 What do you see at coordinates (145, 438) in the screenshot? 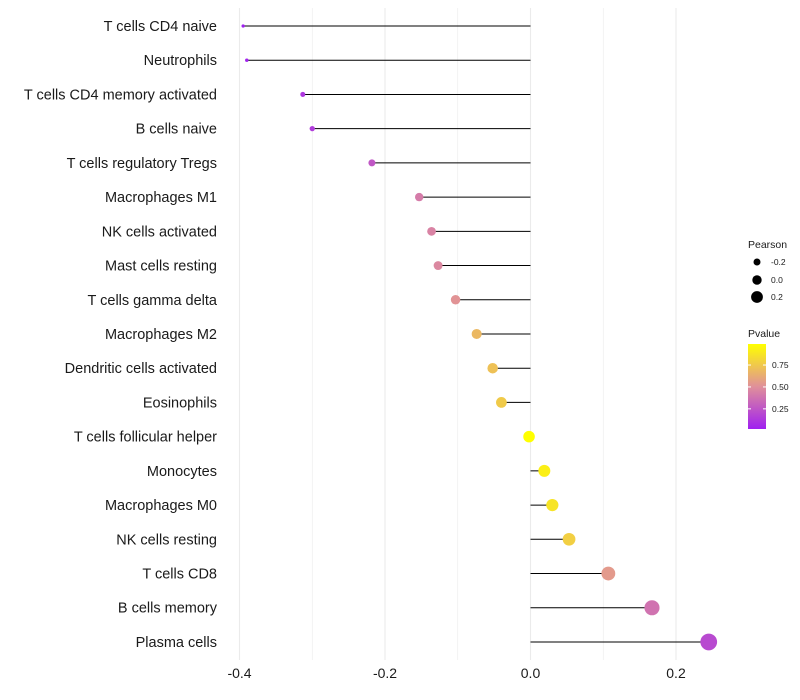
I see `category-label: T cells follicular helper` at bounding box center [145, 438].